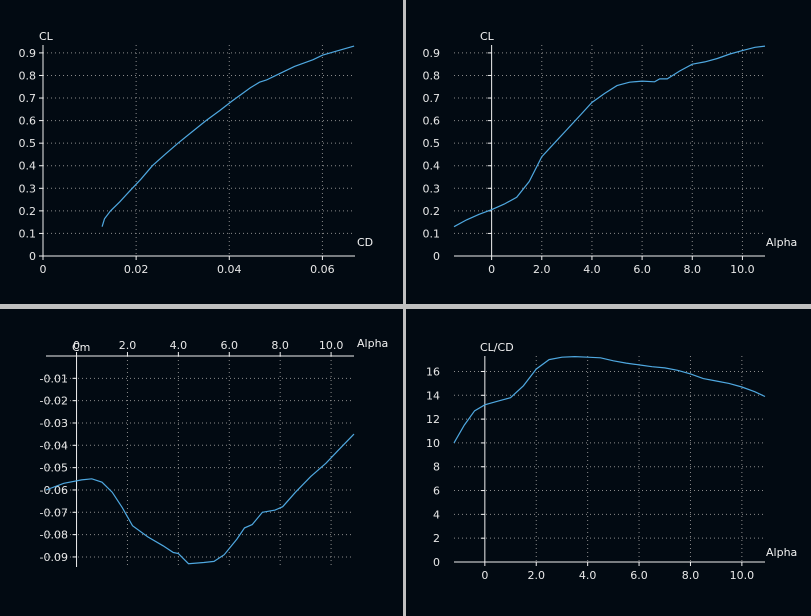  Describe the element at coordinates (436, 514) in the screenshot. I see `y-tick-label: 4` at that location.